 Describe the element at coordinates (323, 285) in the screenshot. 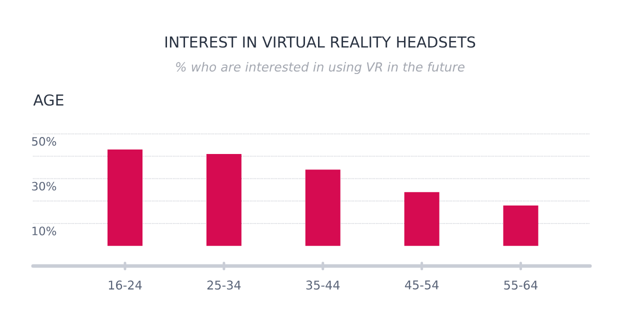

I see `x-tick-label: 35-44` at that location.